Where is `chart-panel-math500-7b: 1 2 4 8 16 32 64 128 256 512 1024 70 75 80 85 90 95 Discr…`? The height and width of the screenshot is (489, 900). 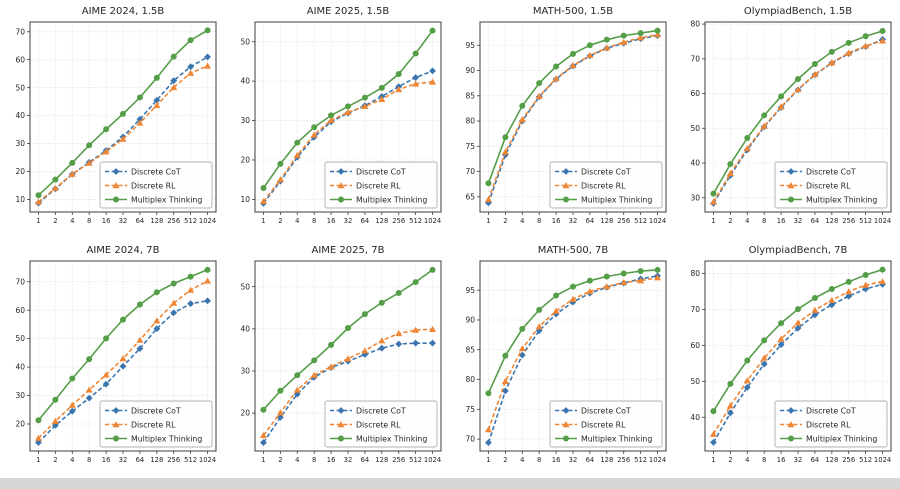 chart-panel-math500-7b: 1 2 4 8 16 32 64 128 256 512 1024 70 75 80 85 90 95 Discr… is located at coordinates (562, 358).